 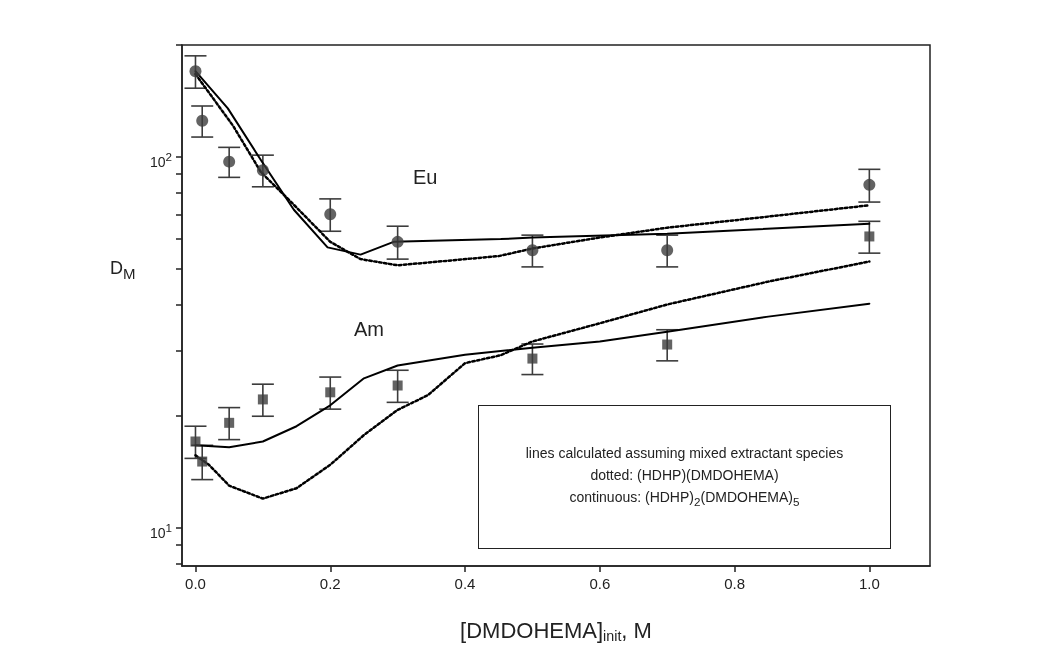 What do you see at coordinates (195, 583) in the screenshot?
I see `x-tick-label: 0.0` at bounding box center [195, 583].